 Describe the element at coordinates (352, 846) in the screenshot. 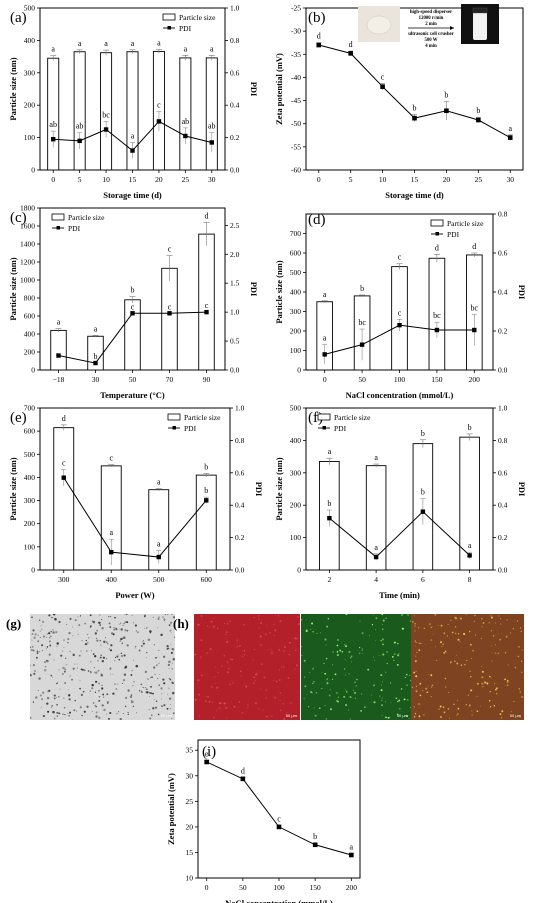

I see `zeta-significance-label: a` at that location.